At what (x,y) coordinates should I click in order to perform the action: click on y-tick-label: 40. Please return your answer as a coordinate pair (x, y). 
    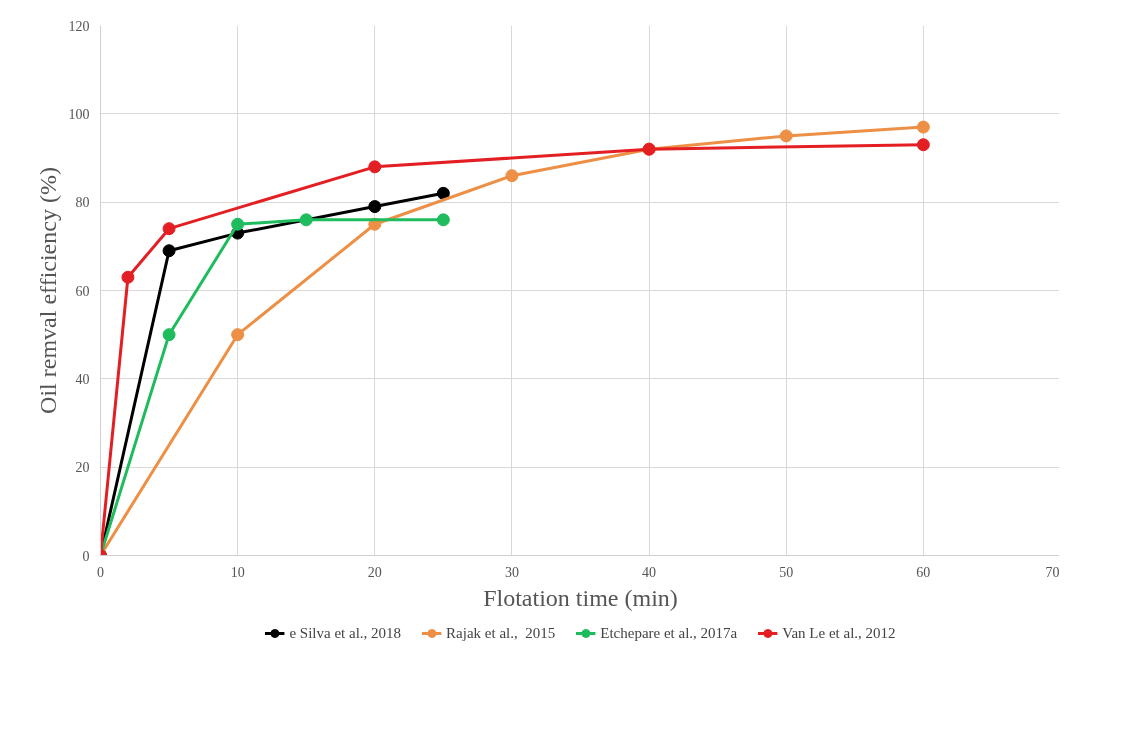
    Looking at the image, I should click on (82, 379).